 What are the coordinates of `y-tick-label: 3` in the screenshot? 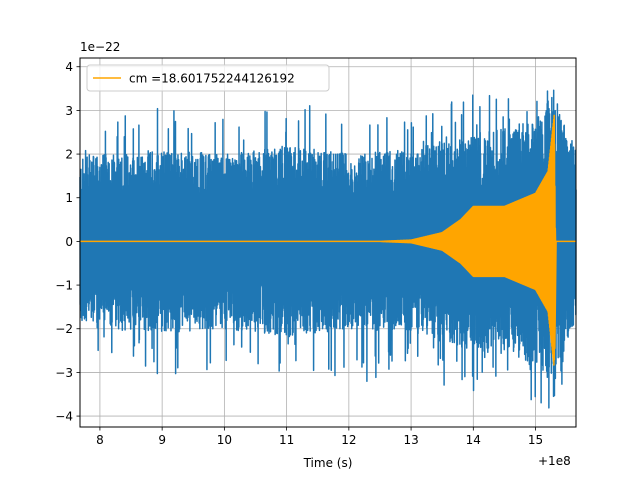 It's located at (69, 111).